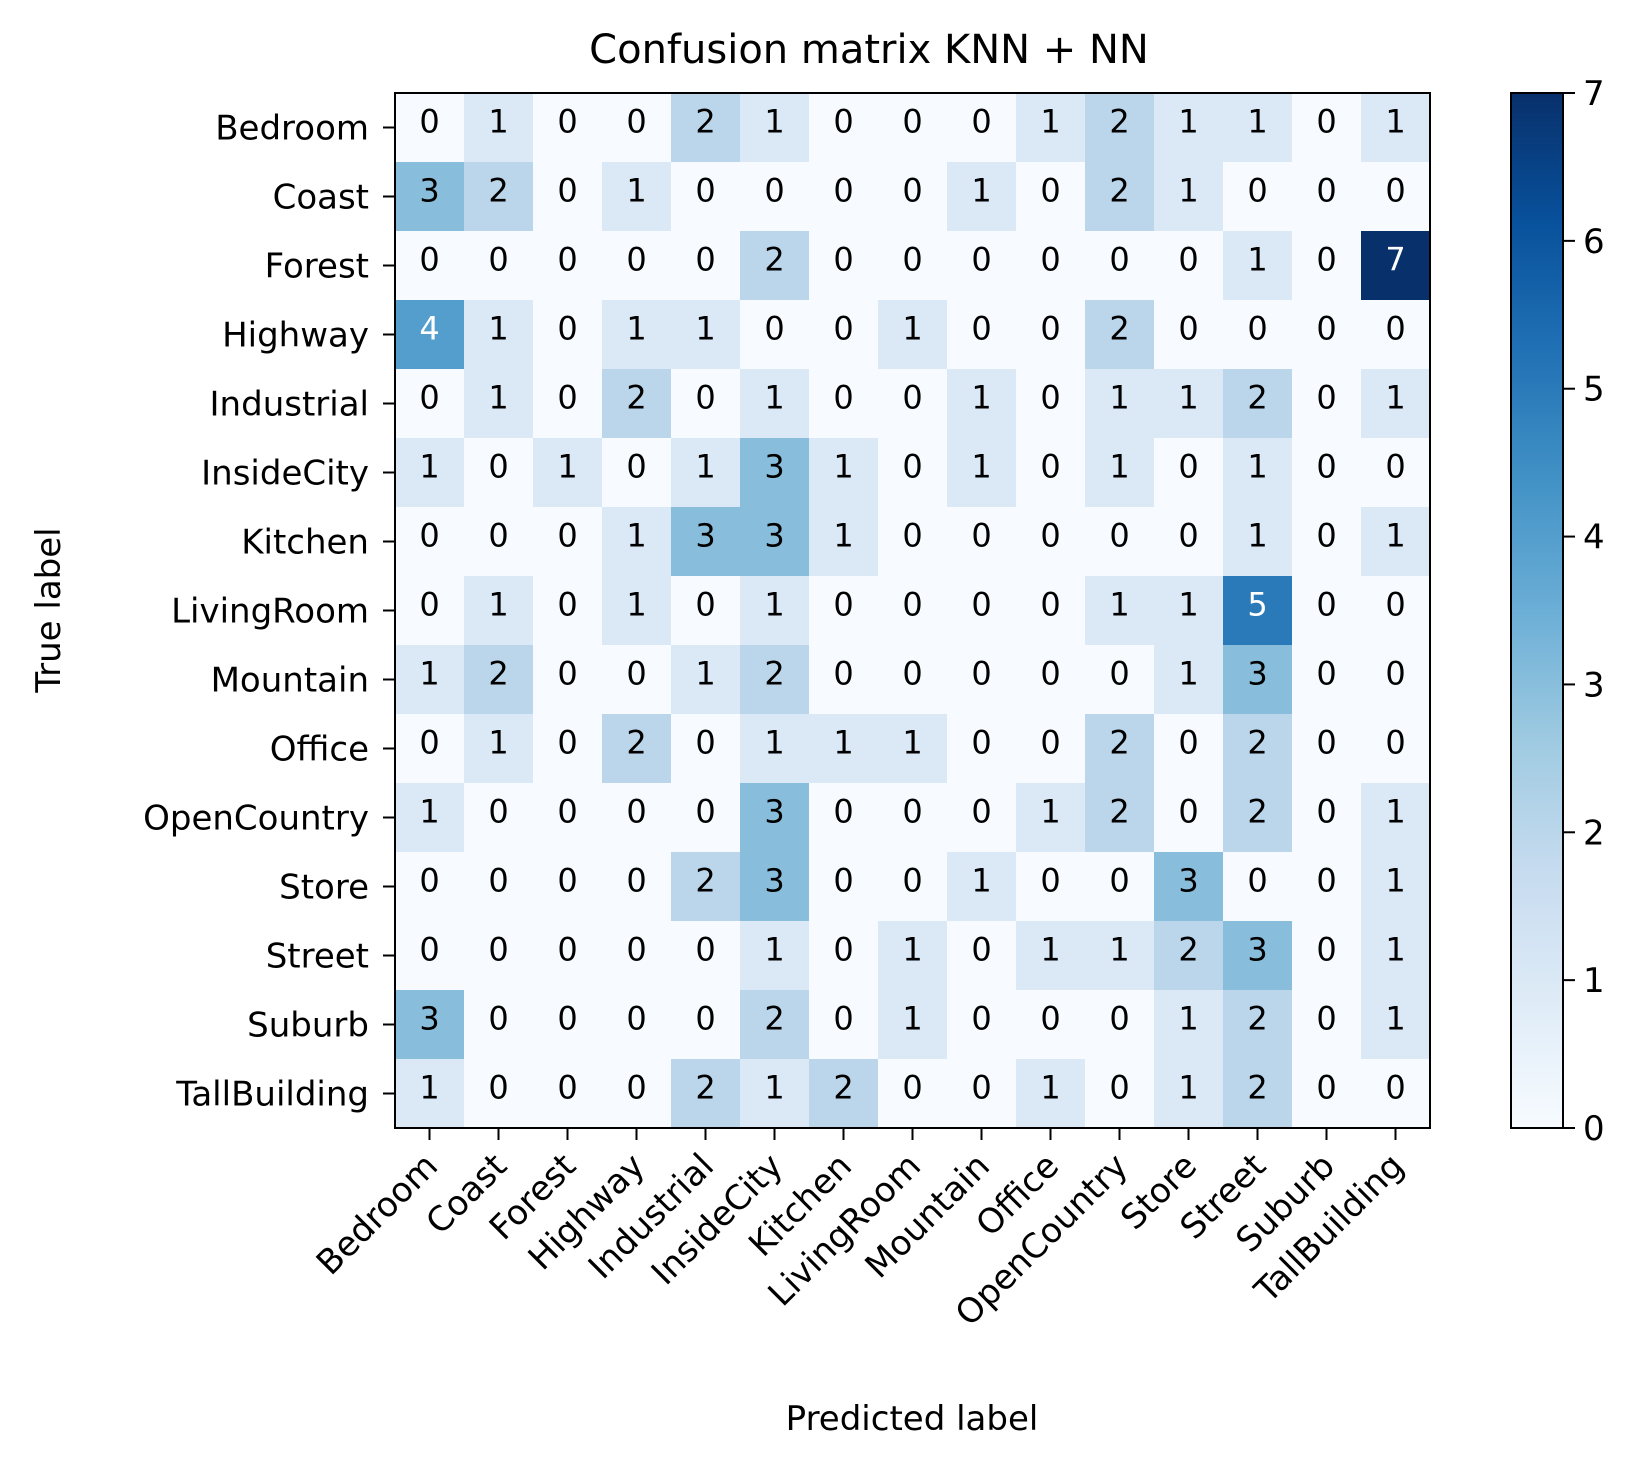  I want to click on y-tick-label: Bedroom, so click(292, 129).